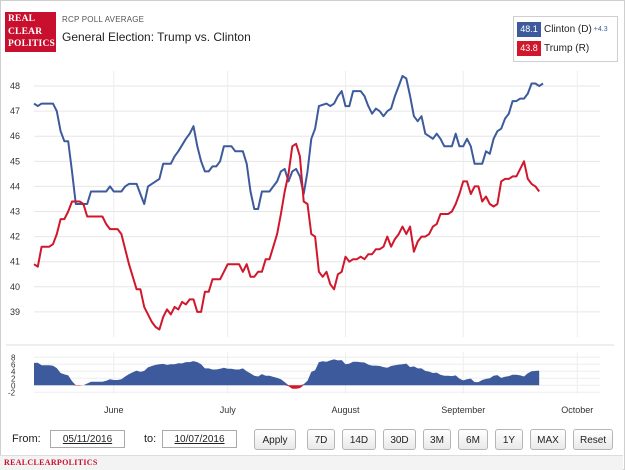  What do you see at coordinates (15, 161) in the screenshot?
I see `y-tick-label: 45` at bounding box center [15, 161].